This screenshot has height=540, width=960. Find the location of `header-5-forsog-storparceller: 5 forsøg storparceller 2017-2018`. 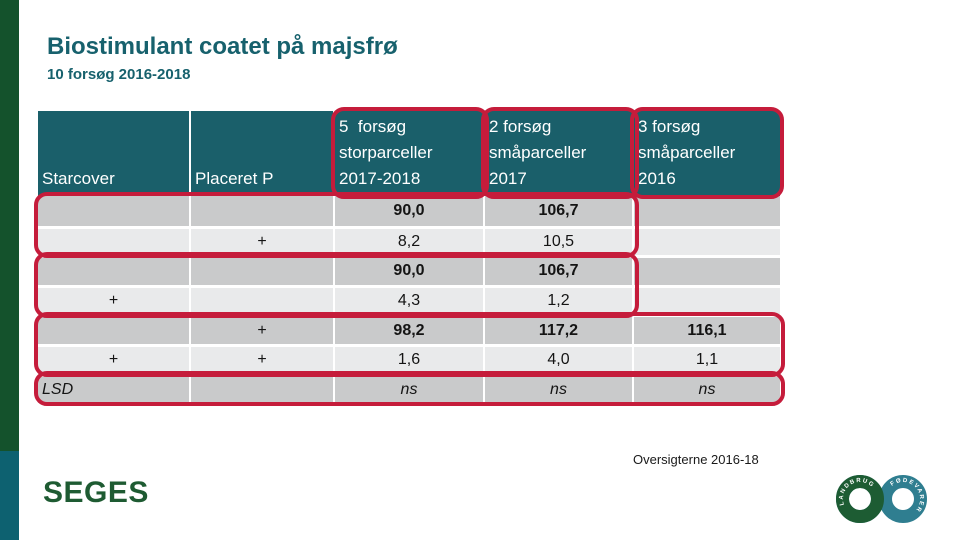

header-5-forsog-storparceller: 5 forsøg storparceller 2017-2018 is located at coordinates (410, 153).